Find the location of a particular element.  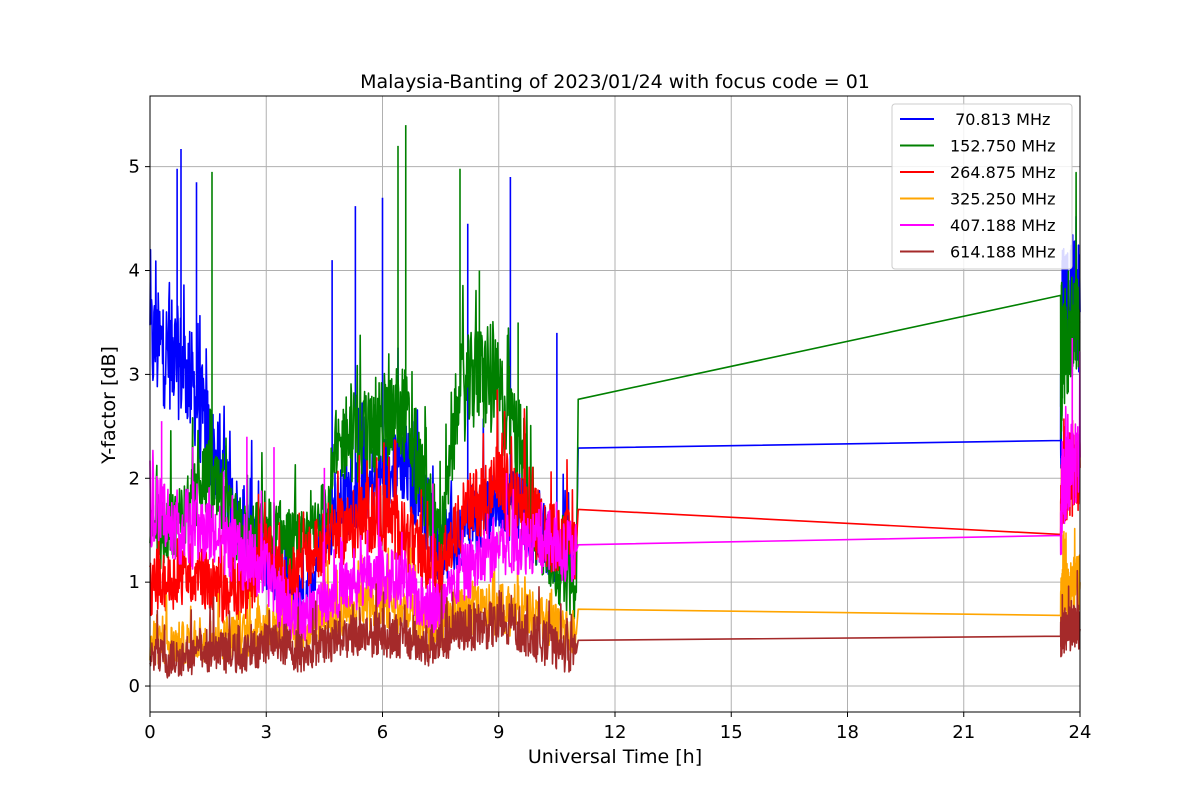

x-tick-label: 21 is located at coordinates (963, 732).